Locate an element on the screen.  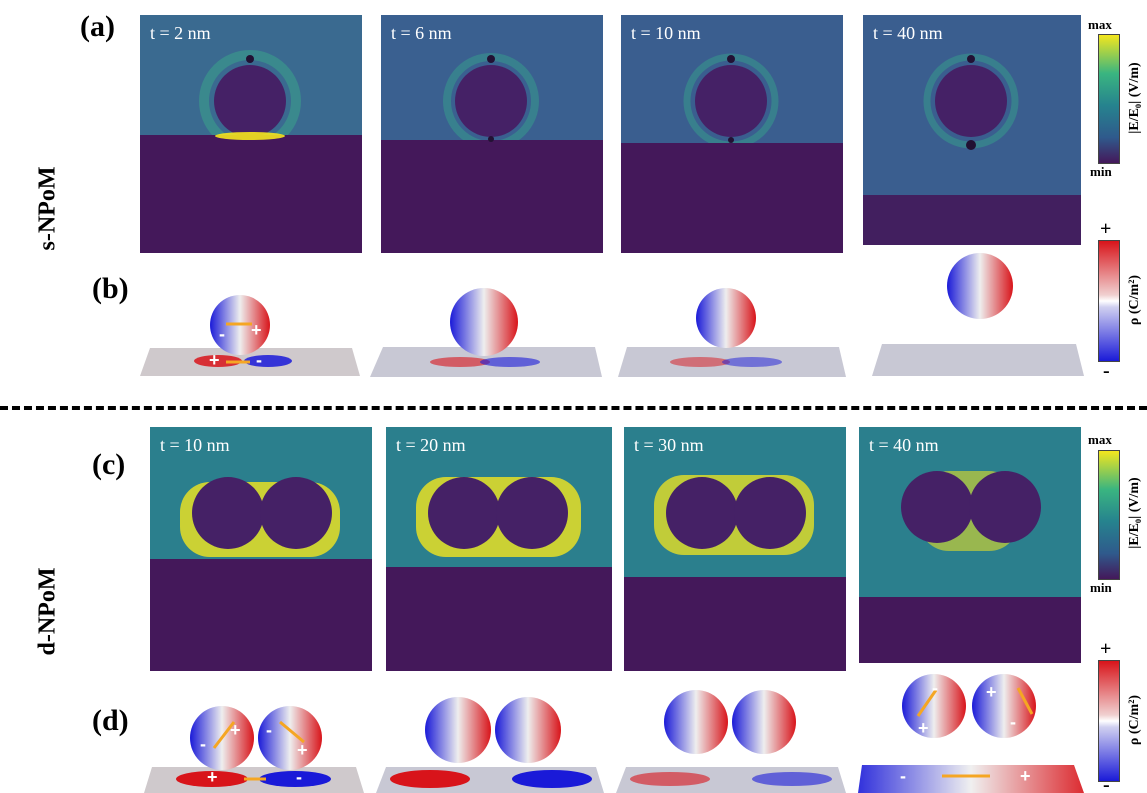
panel-label-b: (b) is located at coordinates (110, 288).